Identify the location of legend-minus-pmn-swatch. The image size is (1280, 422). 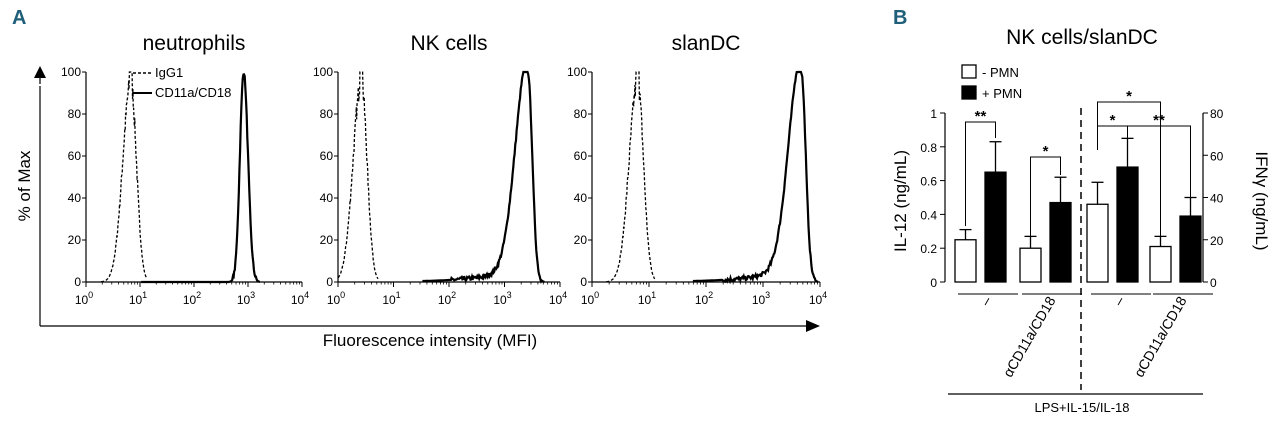
(969, 71).